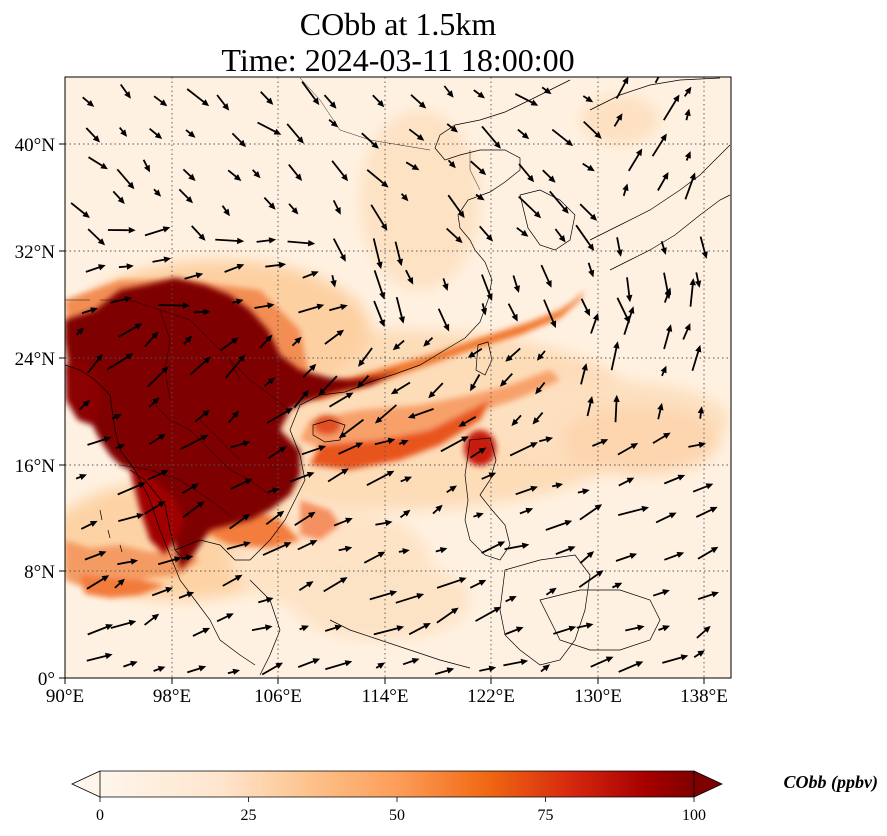  What do you see at coordinates (35, 466) in the screenshot?
I see `lat-tick-label: 16°N` at bounding box center [35, 466].